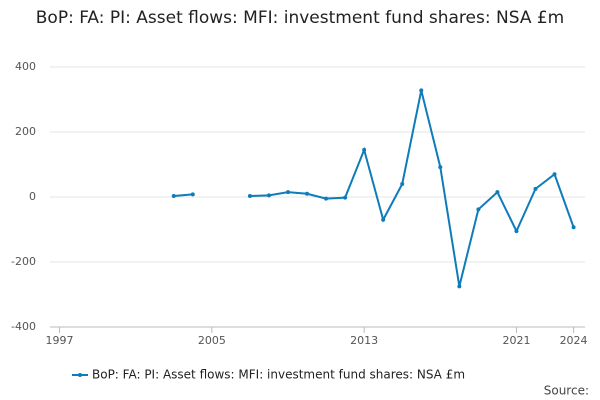  I want to click on x-tick-label: 1997, so click(60, 340).